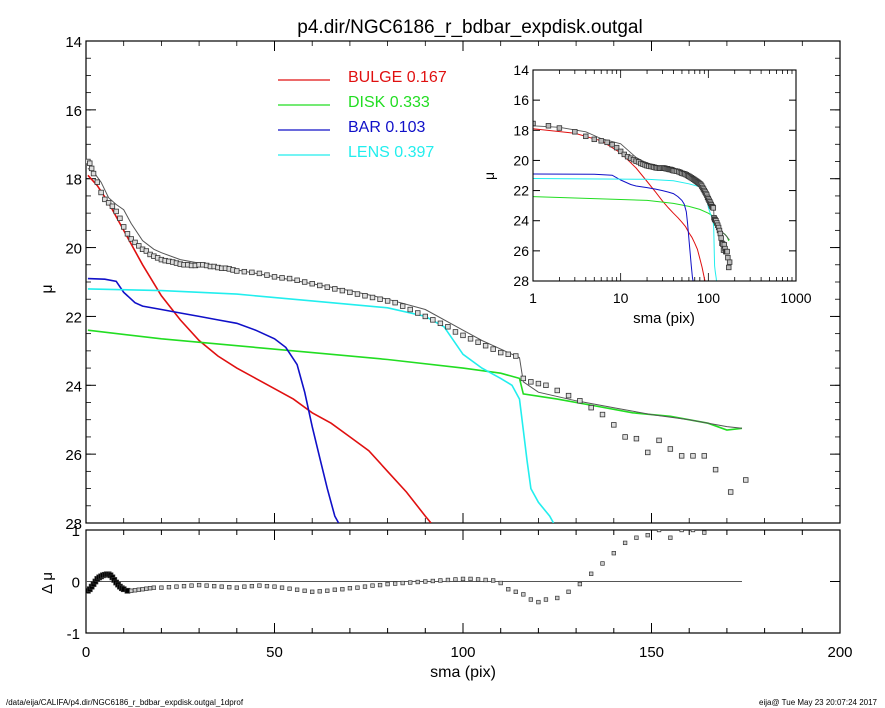 This screenshot has height=708, width=885. What do you see at coordinates (386, 127) in the screenshot?
I see `legend-label-bar: BAR 0.103` at bounding box center [386, 127].